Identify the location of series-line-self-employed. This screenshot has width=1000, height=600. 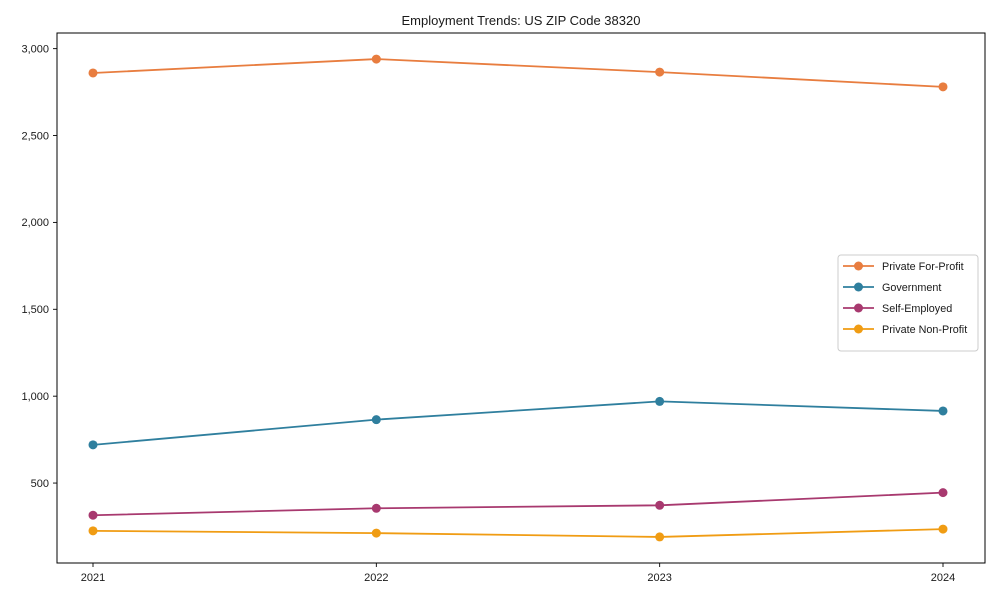
(518, 504).